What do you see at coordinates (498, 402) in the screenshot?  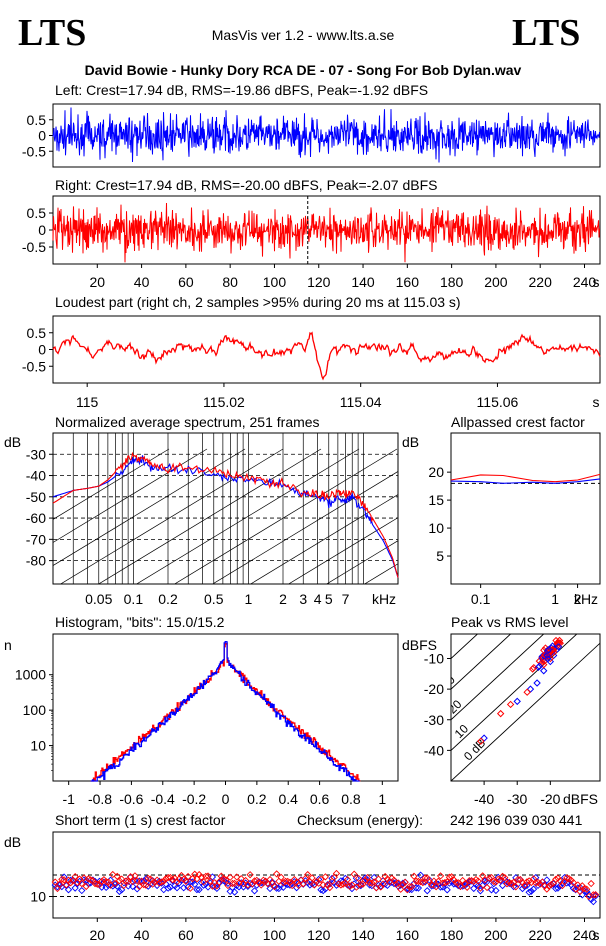 I see `x-tick-label: 115.06` at bounding box center [498, 402].